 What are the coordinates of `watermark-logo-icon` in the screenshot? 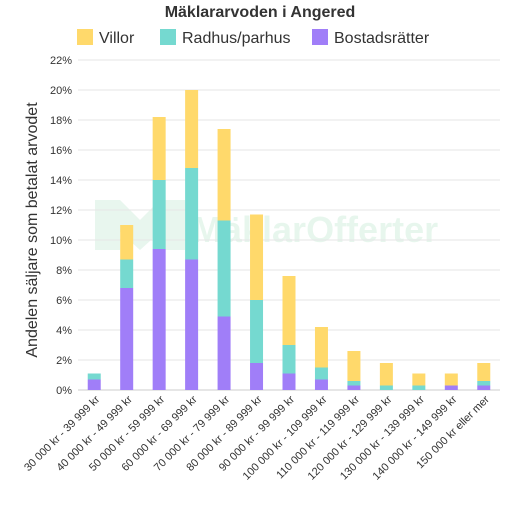 It's located at (140, 225).